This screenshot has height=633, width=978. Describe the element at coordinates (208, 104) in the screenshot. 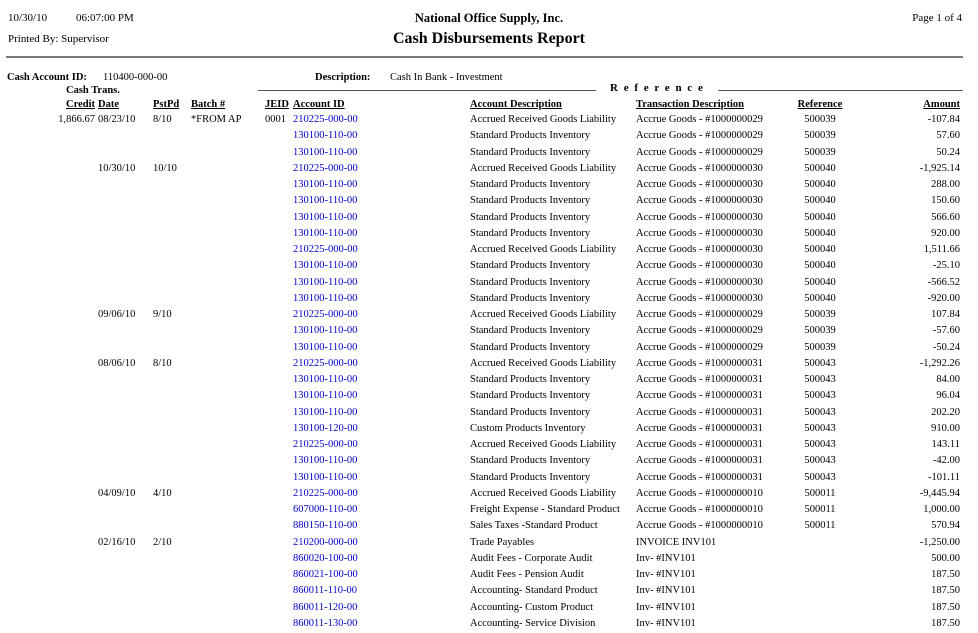

I see `header-batch: Batch #` at that location.